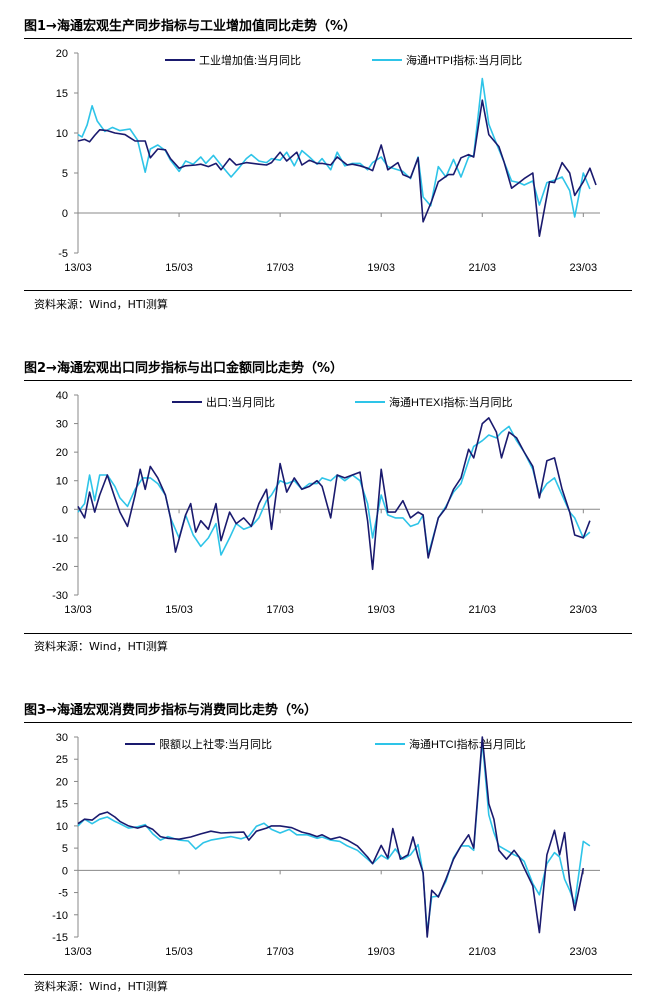 This screenshot has width=655, height=995. What do you see at coordinates (450, 402) in the screenshot?
I see `legend-label: 海通HTEXI指标:当月同比` at bounding box center [450, 402].